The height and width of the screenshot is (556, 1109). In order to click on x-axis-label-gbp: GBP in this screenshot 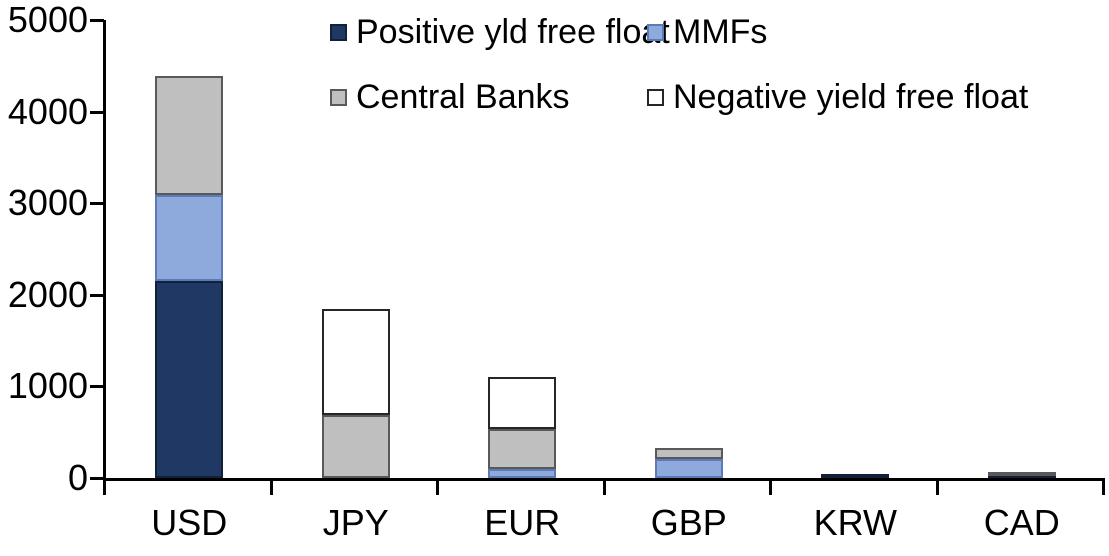, I will do `click(688, 522)`.